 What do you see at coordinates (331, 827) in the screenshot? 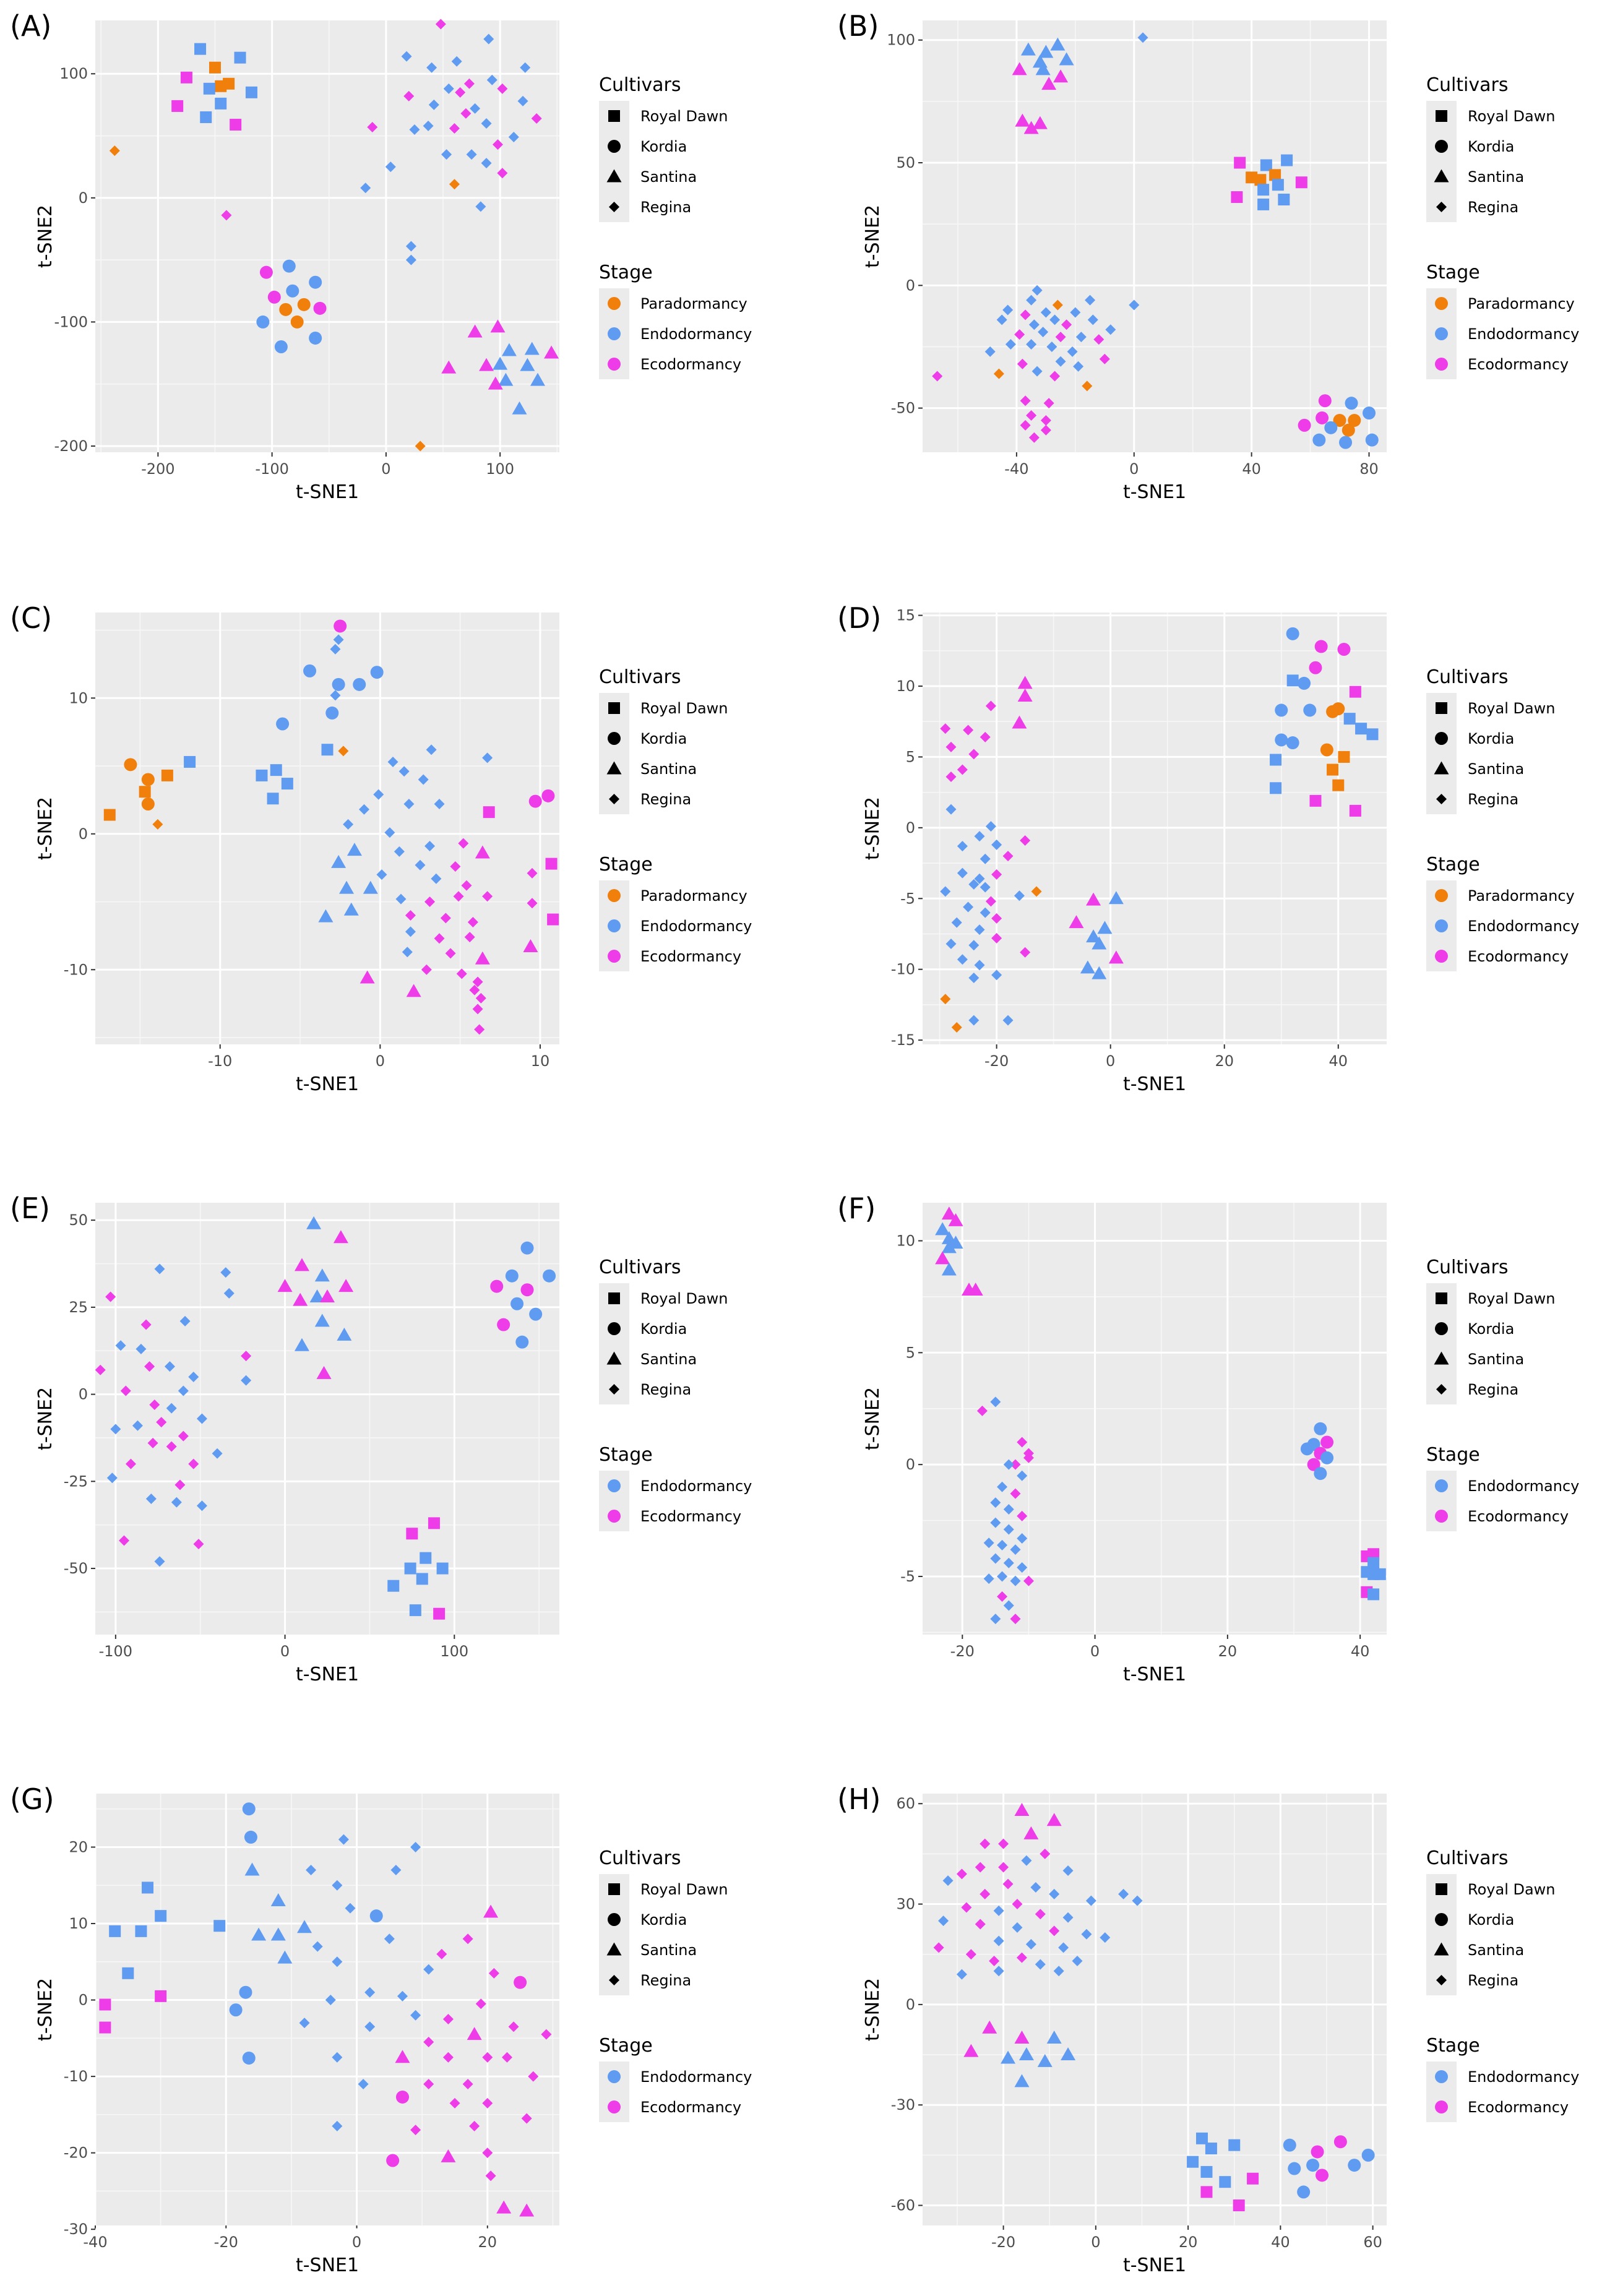
I see `data-points` at bounding box center [331, 827].